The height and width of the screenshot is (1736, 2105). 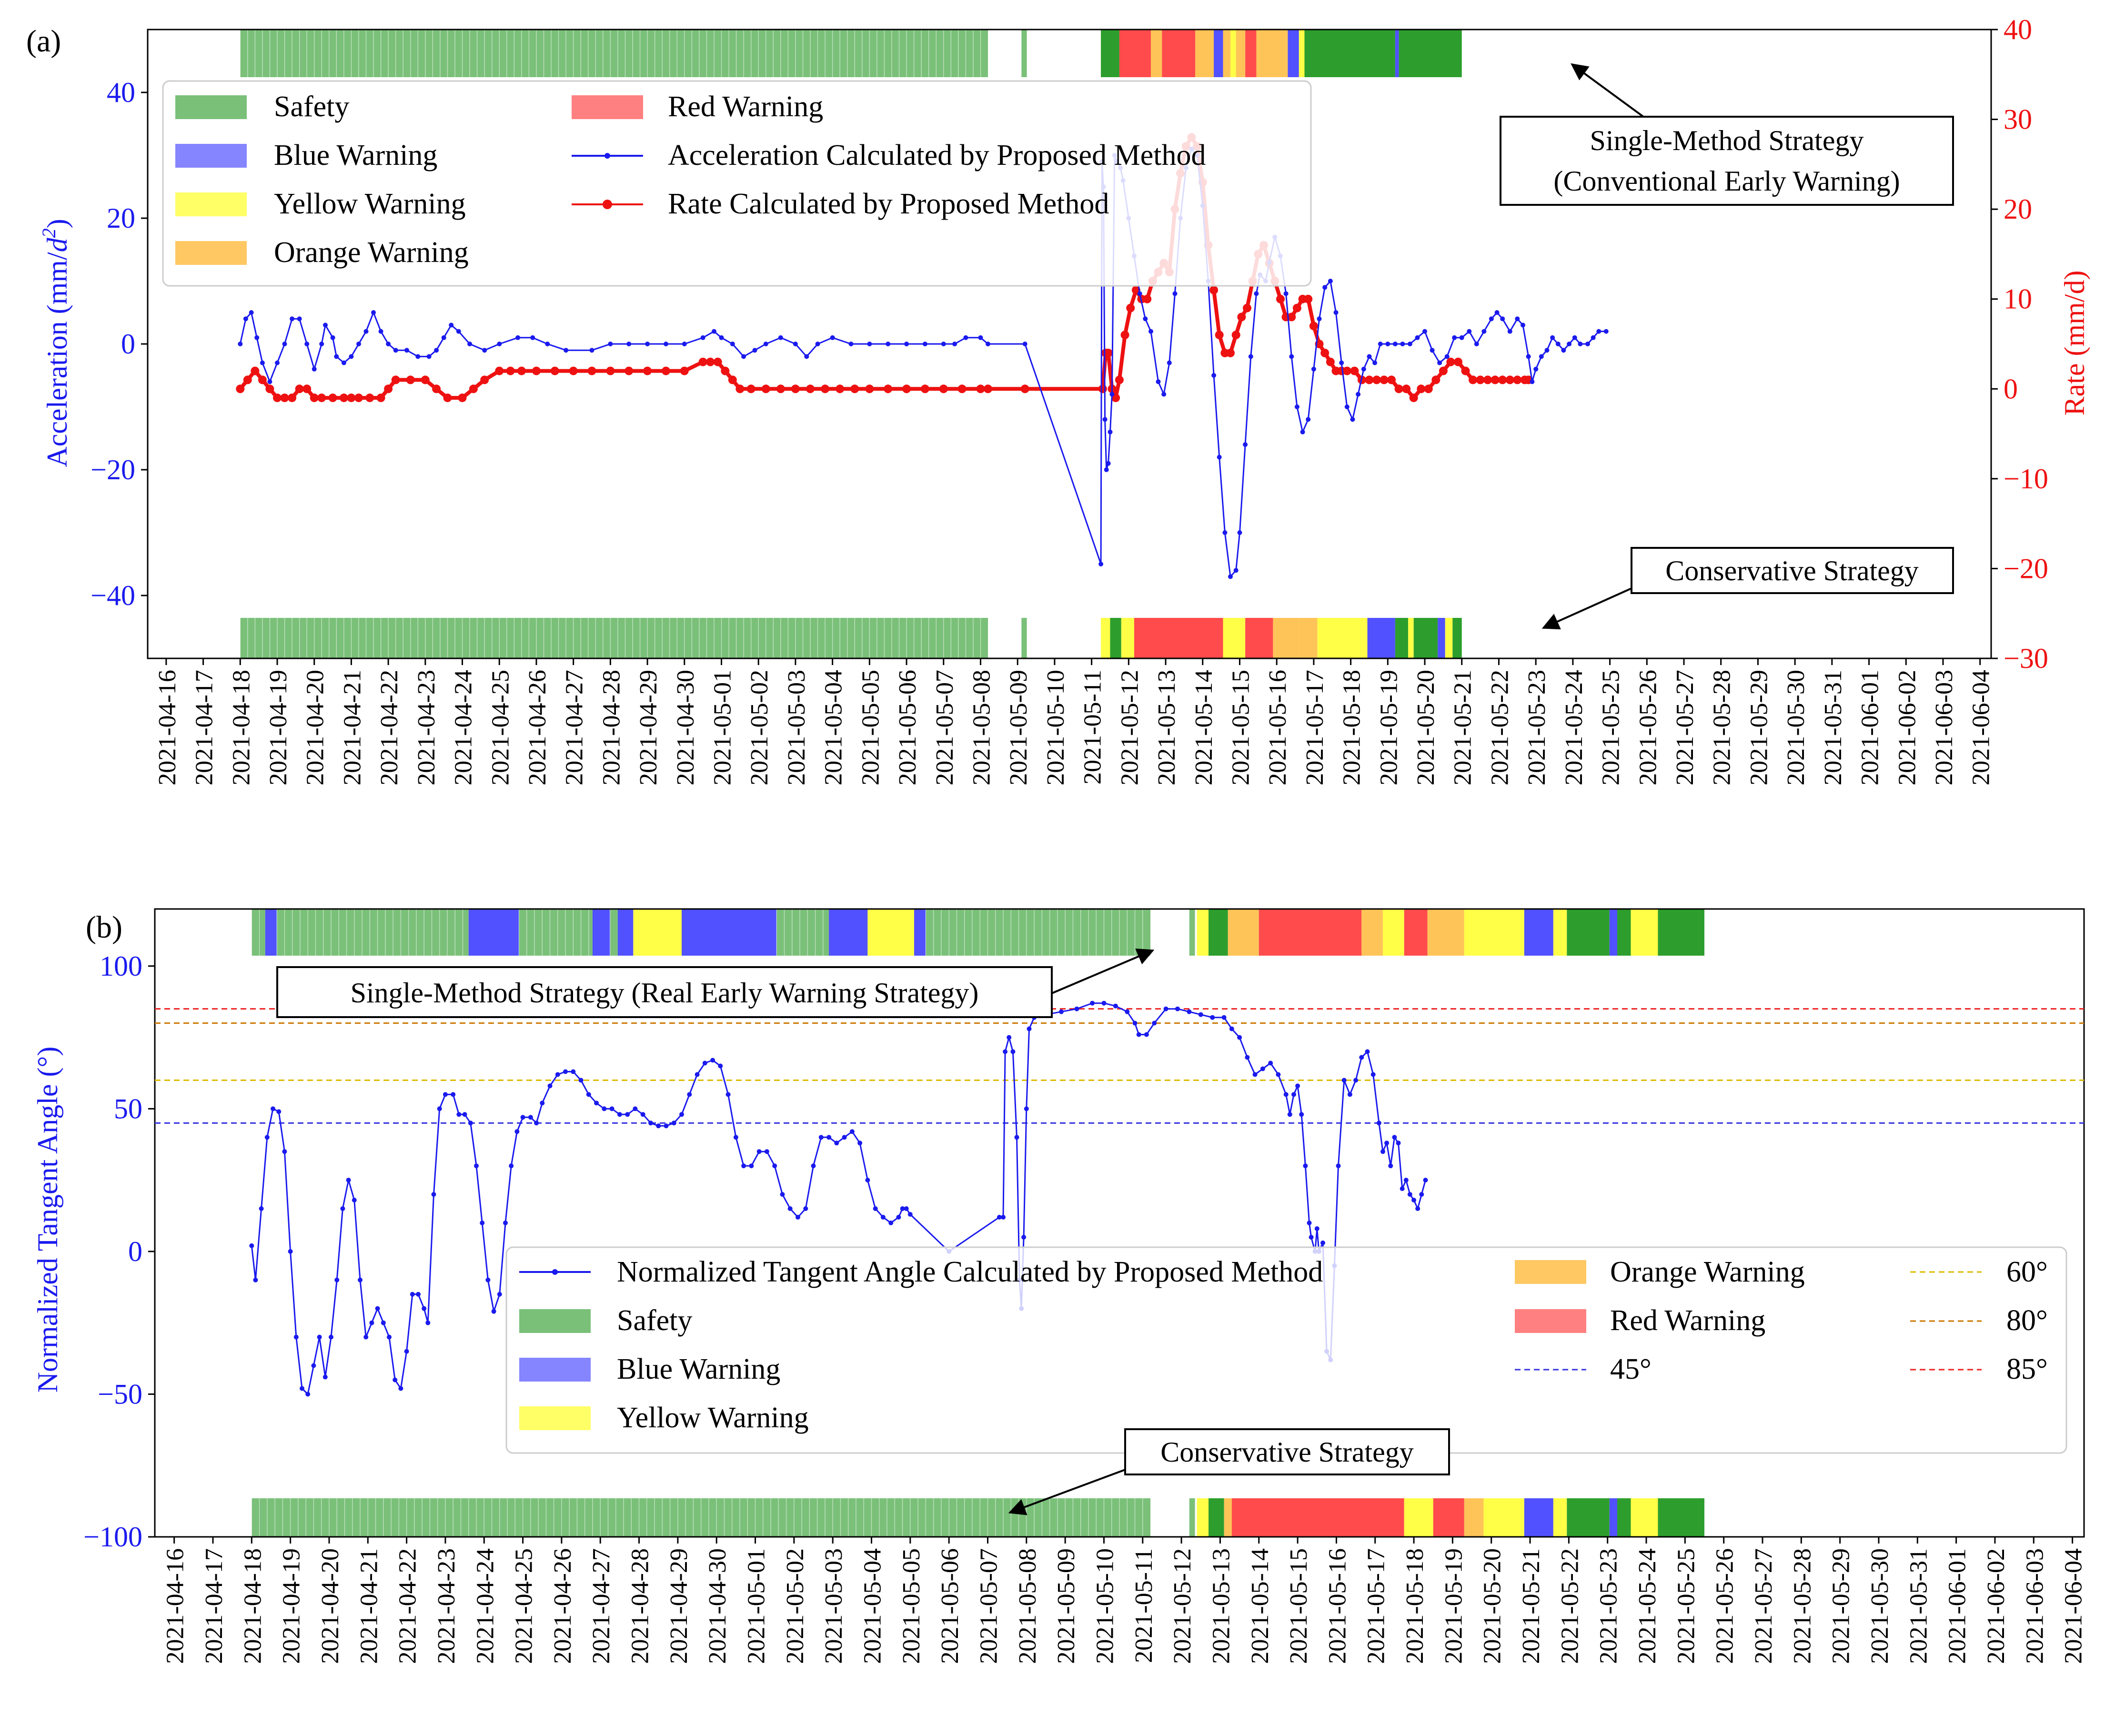 What do you see at coordinates (698, 1369) in the screenshot?
I see `legend-b-blue-label: Blue Warning` at bounding box center [698, 1369].